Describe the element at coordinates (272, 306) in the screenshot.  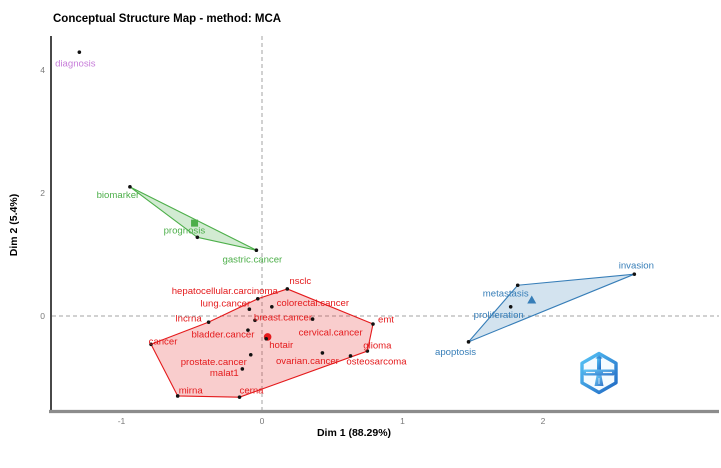
I see `term-point-colorectal.cancer` at that location.